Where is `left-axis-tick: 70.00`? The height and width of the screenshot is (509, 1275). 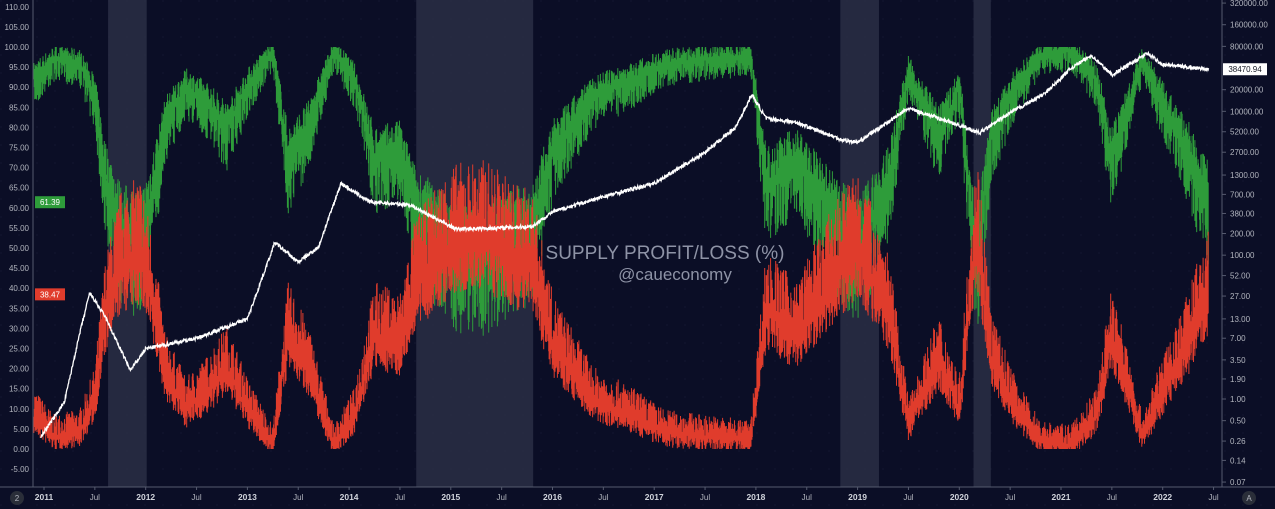
left-axis-tick: 70.00 is located at coordinates (19, 168).